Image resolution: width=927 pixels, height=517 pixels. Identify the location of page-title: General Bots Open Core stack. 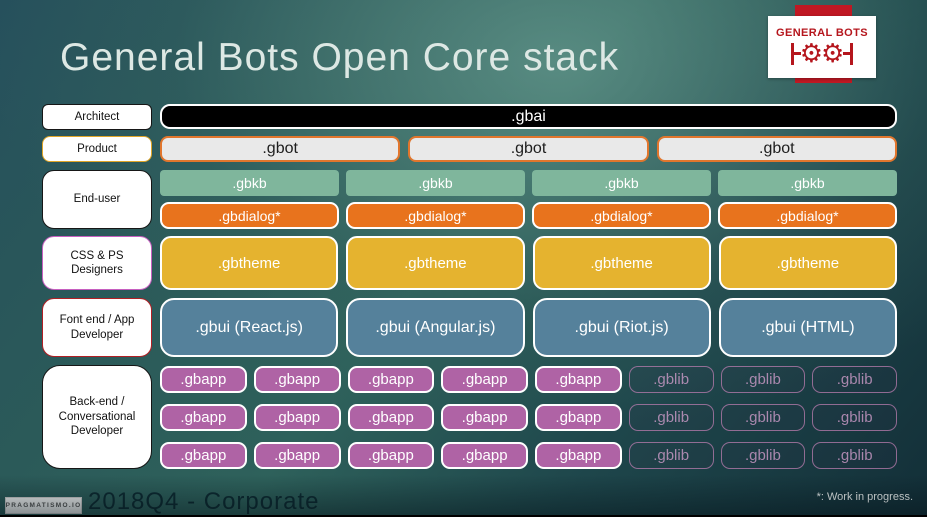
(340, 57).